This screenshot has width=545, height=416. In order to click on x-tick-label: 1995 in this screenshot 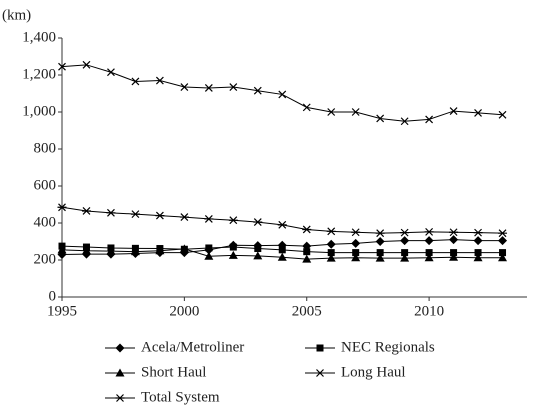, I will do `click(62, 311)`.